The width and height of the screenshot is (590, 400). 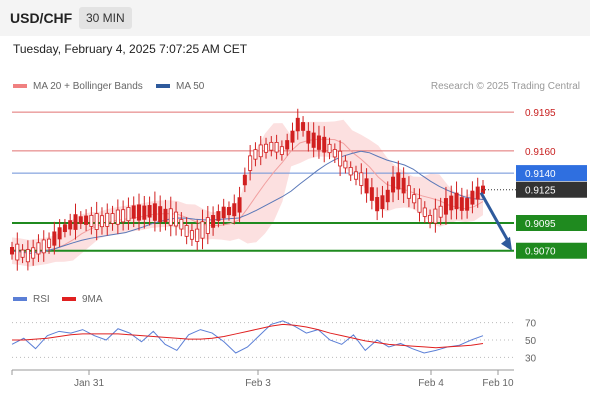 What do you see at coordinates (540, 113) in the screenshot?
I see `level-label-0.9195: 0.9195` at bounding box center [540, 113].